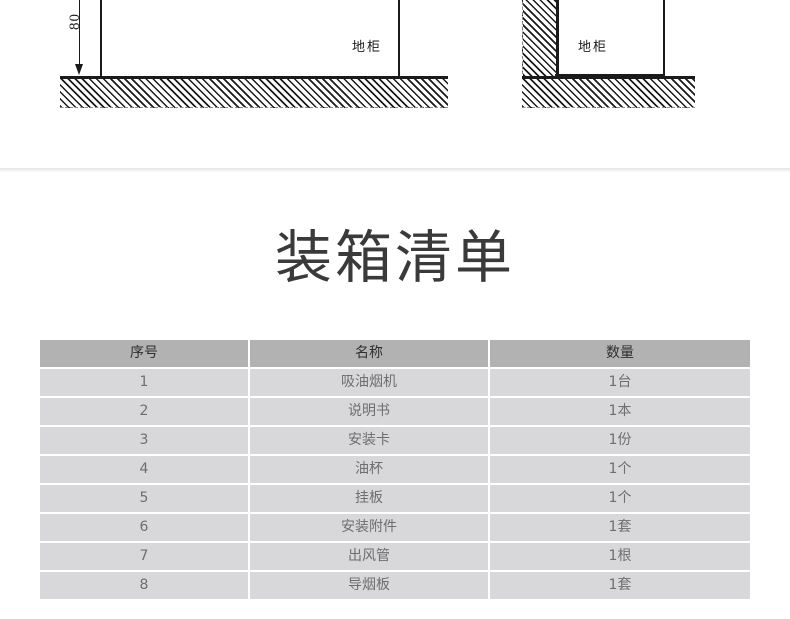 This screenshot has height=619, width=790. What do you see at coordinates (370, 412) in the screenshot?
I see `cell-name: 说明书` at bounding box center [370, 412].